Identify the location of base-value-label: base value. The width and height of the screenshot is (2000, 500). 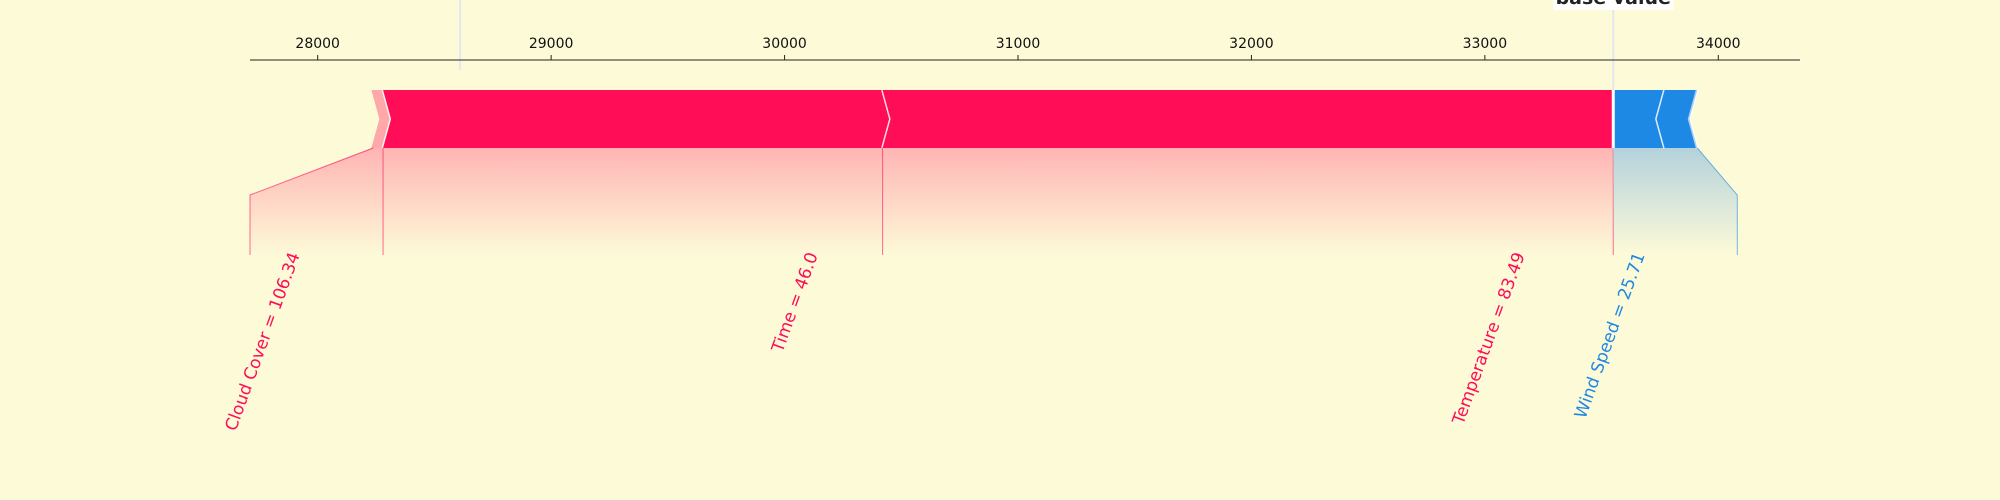
(1613, 4).